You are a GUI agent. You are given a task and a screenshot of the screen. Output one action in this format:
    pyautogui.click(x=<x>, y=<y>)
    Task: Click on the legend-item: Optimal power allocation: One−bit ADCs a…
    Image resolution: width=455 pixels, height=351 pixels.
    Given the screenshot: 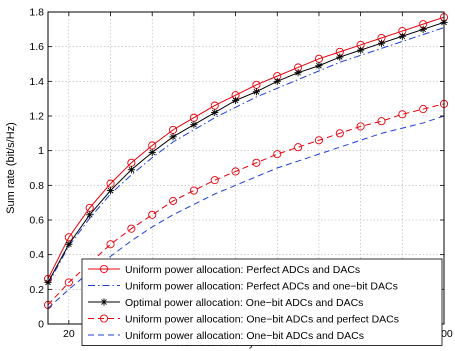 What is the action you would take?
    pyautogui.click(x=225, y=303)
    